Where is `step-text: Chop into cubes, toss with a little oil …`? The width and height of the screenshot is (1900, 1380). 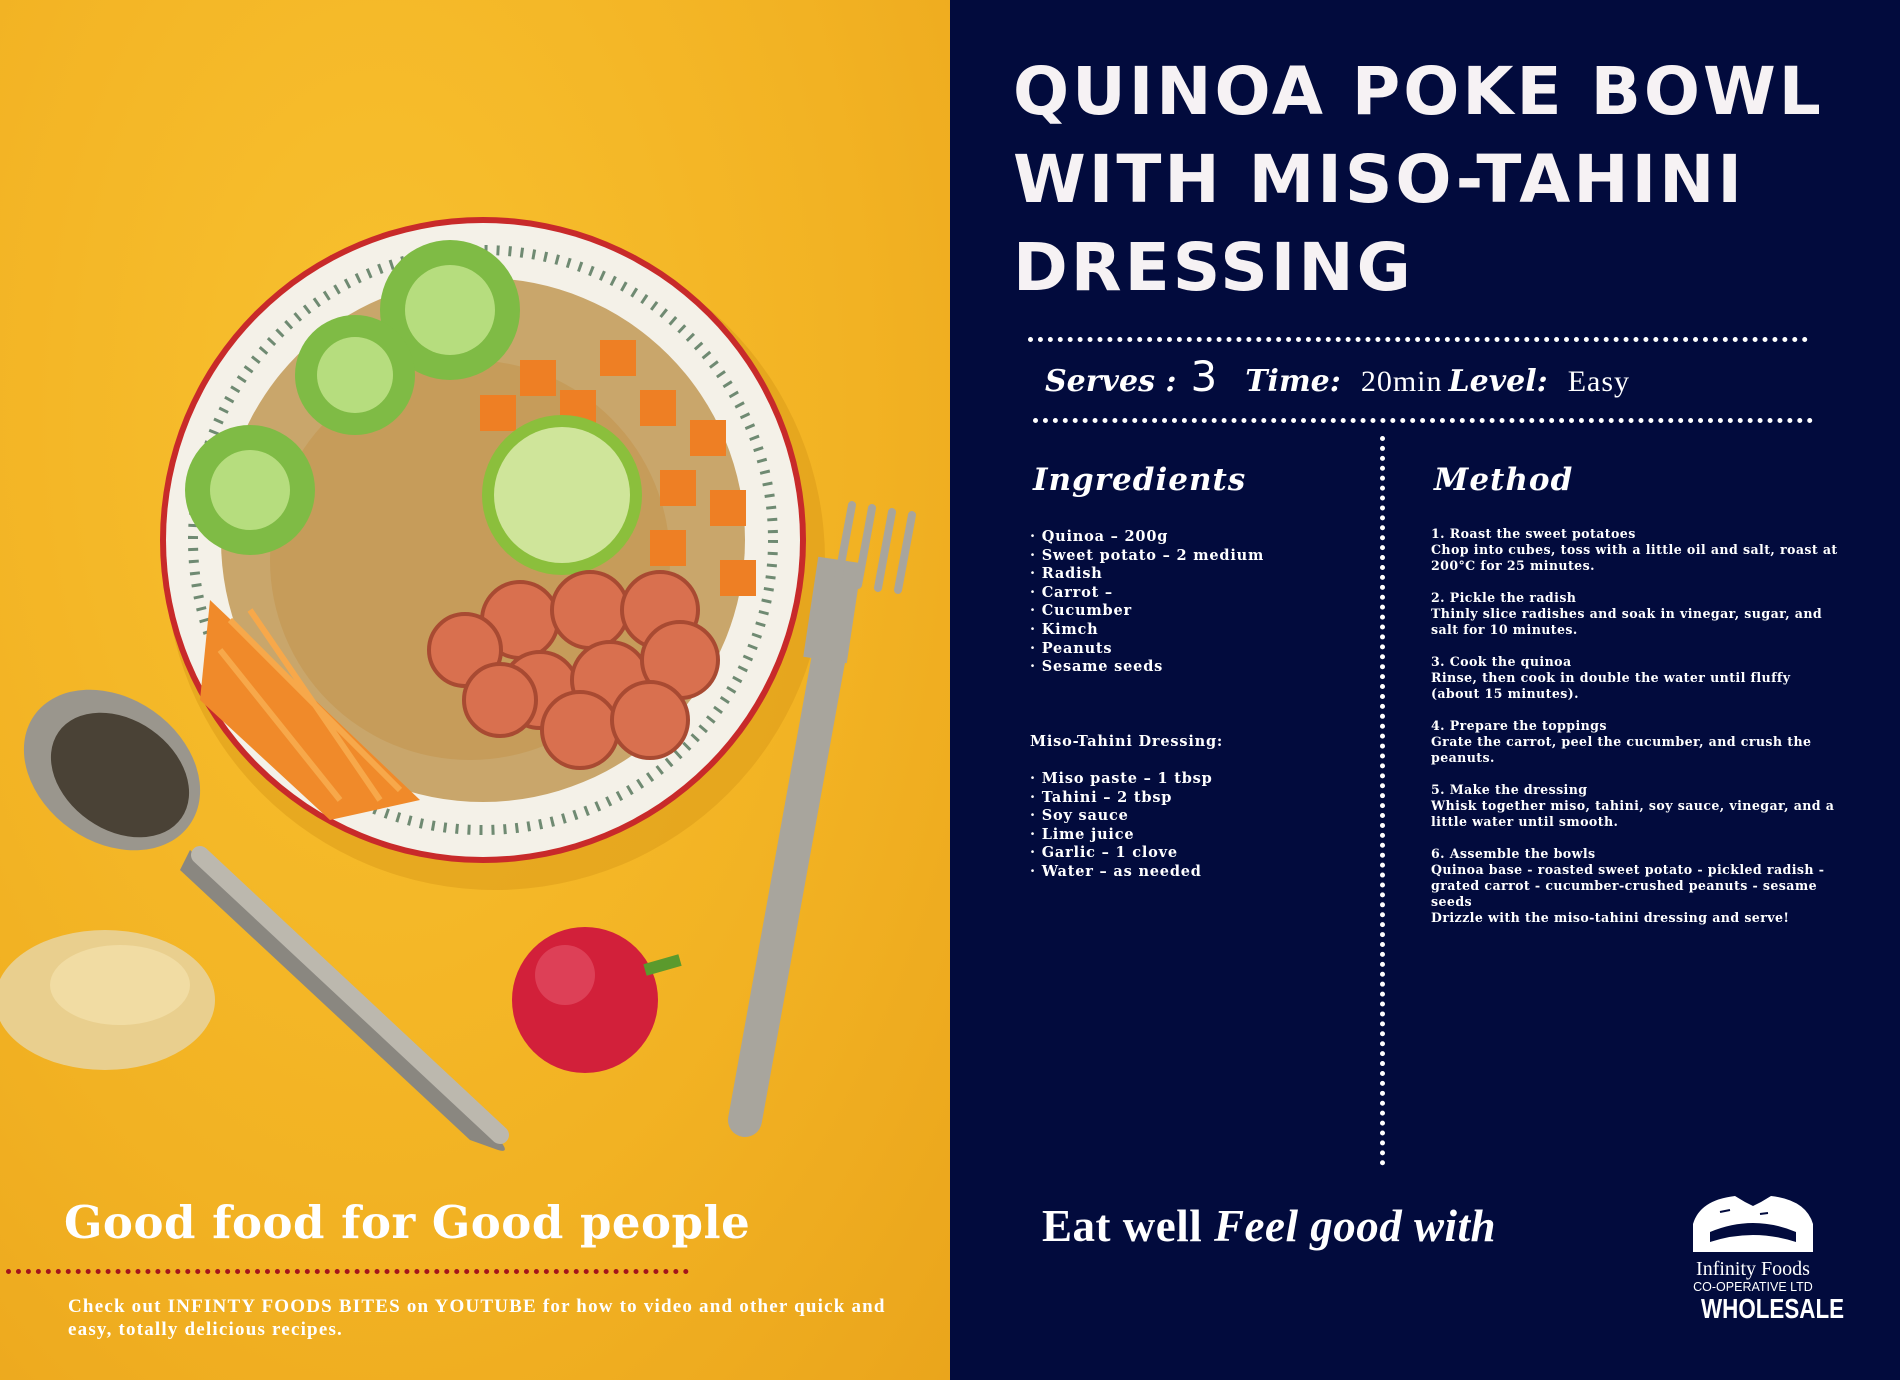
step-text: Chop into cubes, toss with a little oil … is located at coordinates (1634, 557).